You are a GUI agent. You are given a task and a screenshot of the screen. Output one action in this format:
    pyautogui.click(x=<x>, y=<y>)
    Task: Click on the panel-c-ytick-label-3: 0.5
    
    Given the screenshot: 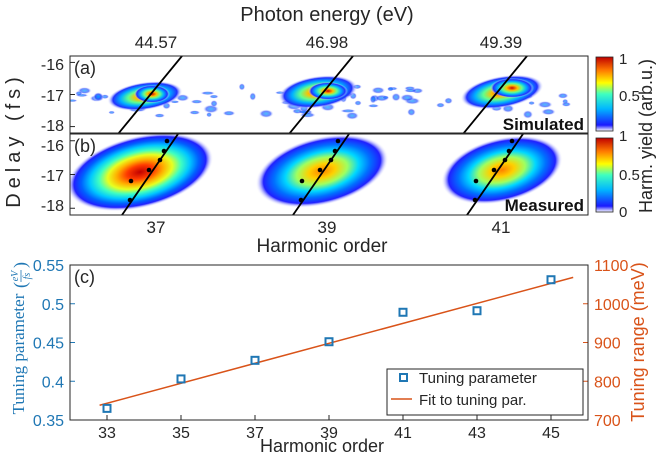 What is the action you would take?
    pyautogui.click(x=53, y=305)
    